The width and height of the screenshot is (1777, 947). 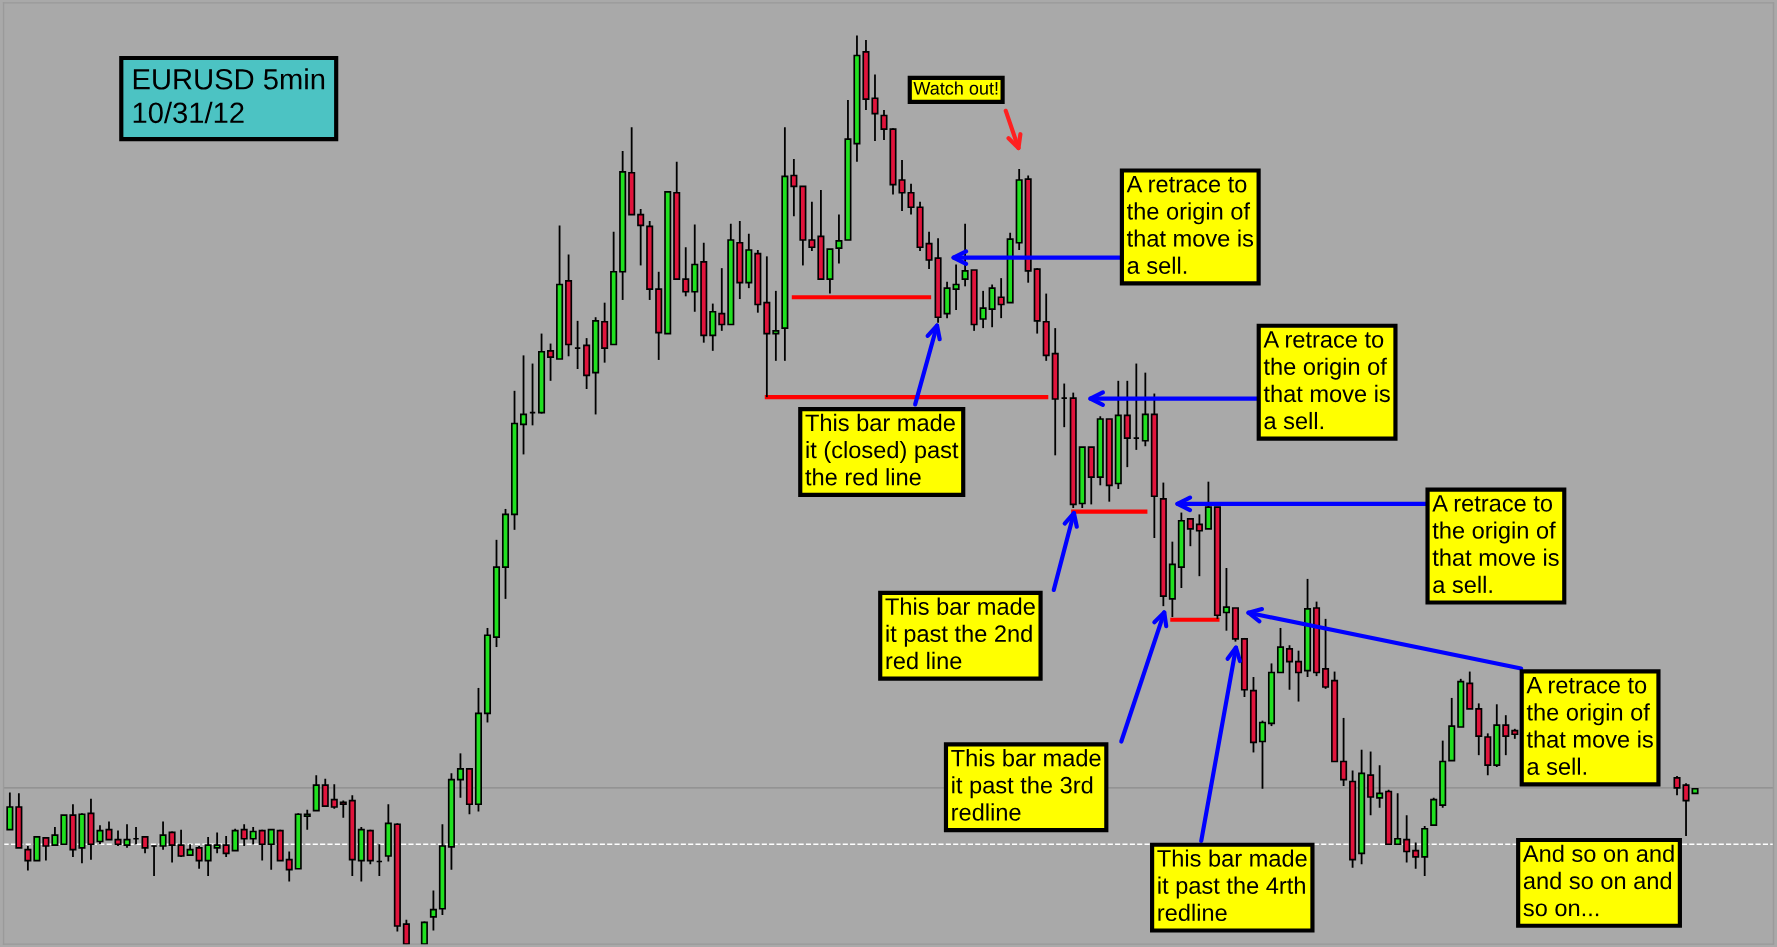 I want to click on annotation: This bar made it past the 3rd redline, so click(x=1026, y=785).